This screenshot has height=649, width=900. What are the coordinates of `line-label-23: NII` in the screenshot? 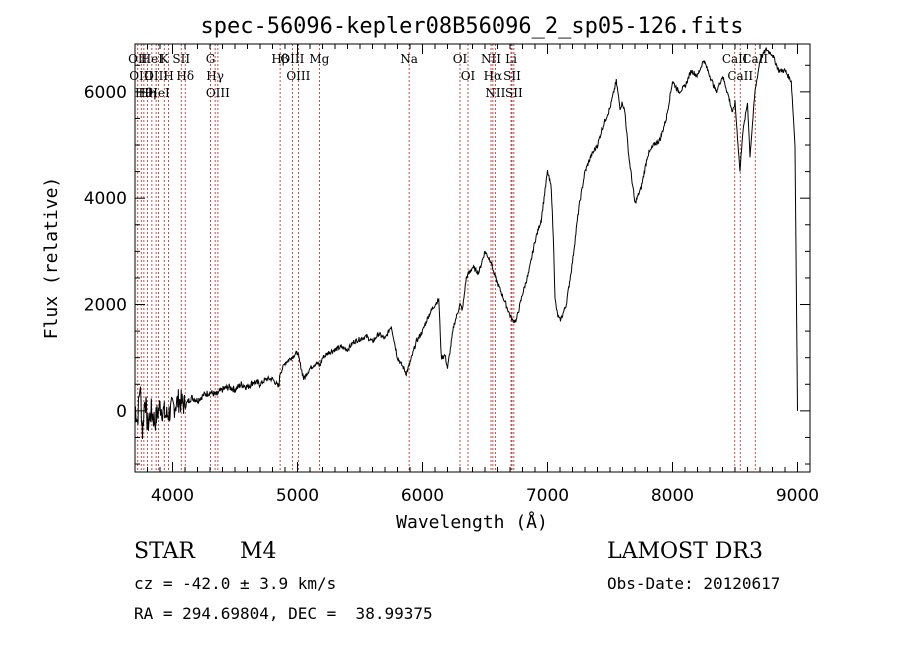 It's located at (495, 93).